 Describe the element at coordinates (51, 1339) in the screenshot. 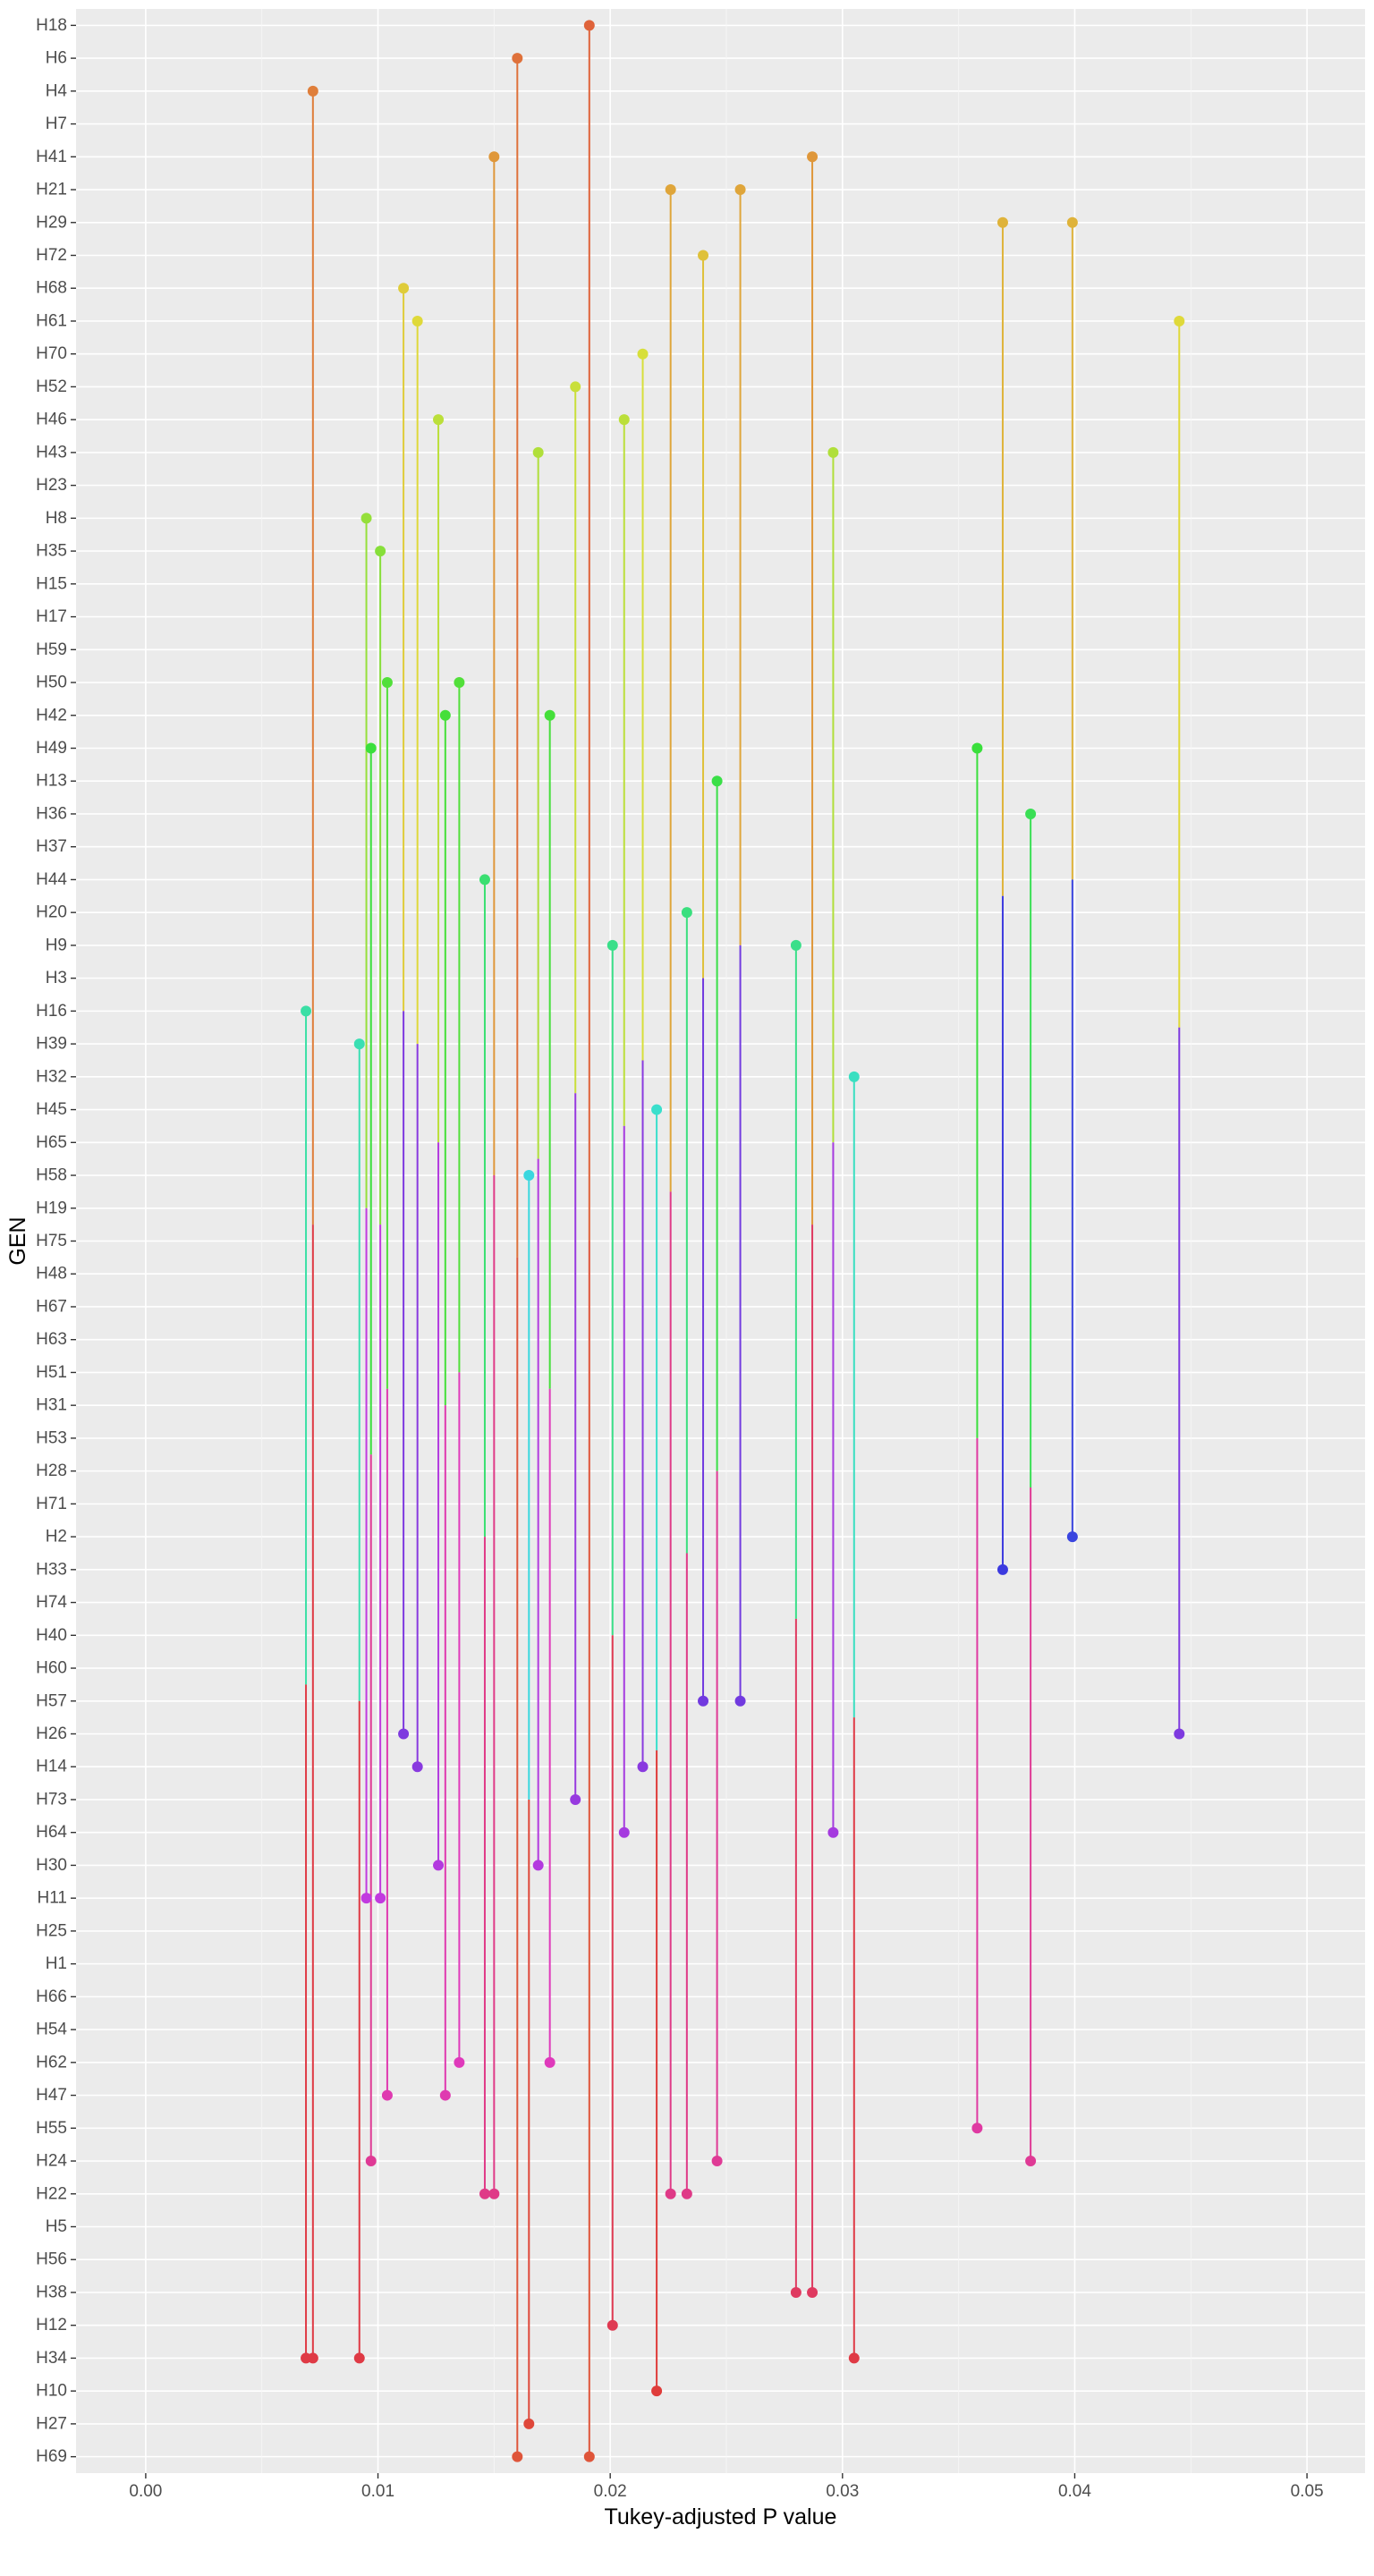

I see `y-tick-label: H63` at that location.